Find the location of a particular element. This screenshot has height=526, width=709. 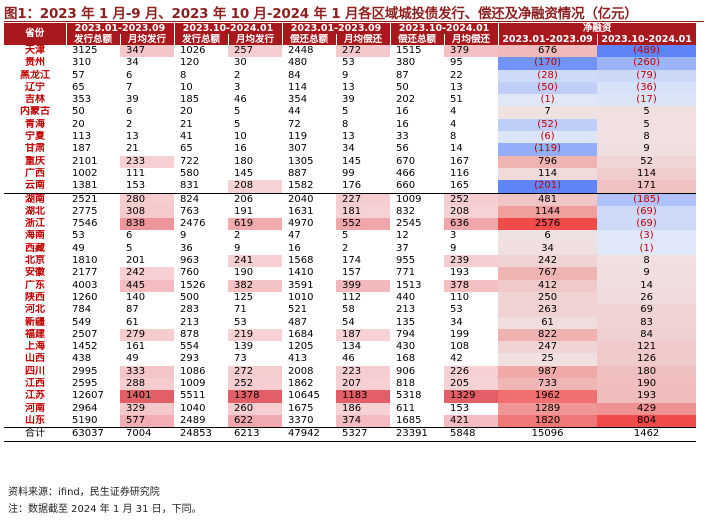

value-cell: 63037 is located at coordinates (93, 434).